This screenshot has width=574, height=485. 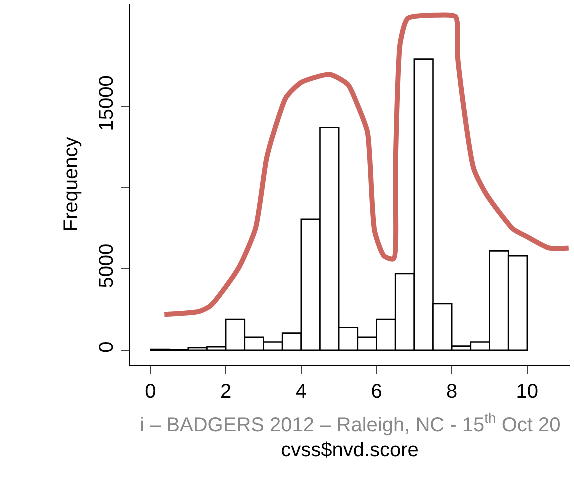 I want to click on x-tick-label: 2, so click(x=226, y=392).